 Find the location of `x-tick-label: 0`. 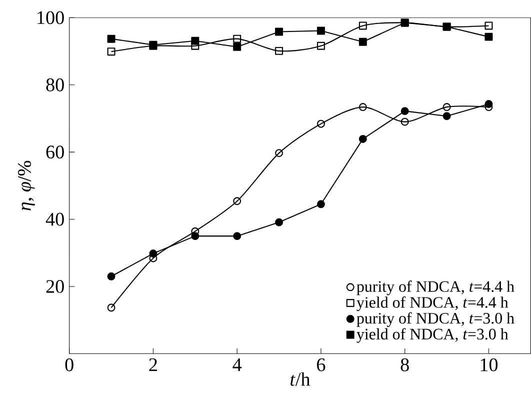

x-tick-label: 0 is located at coordinates (69, 365).